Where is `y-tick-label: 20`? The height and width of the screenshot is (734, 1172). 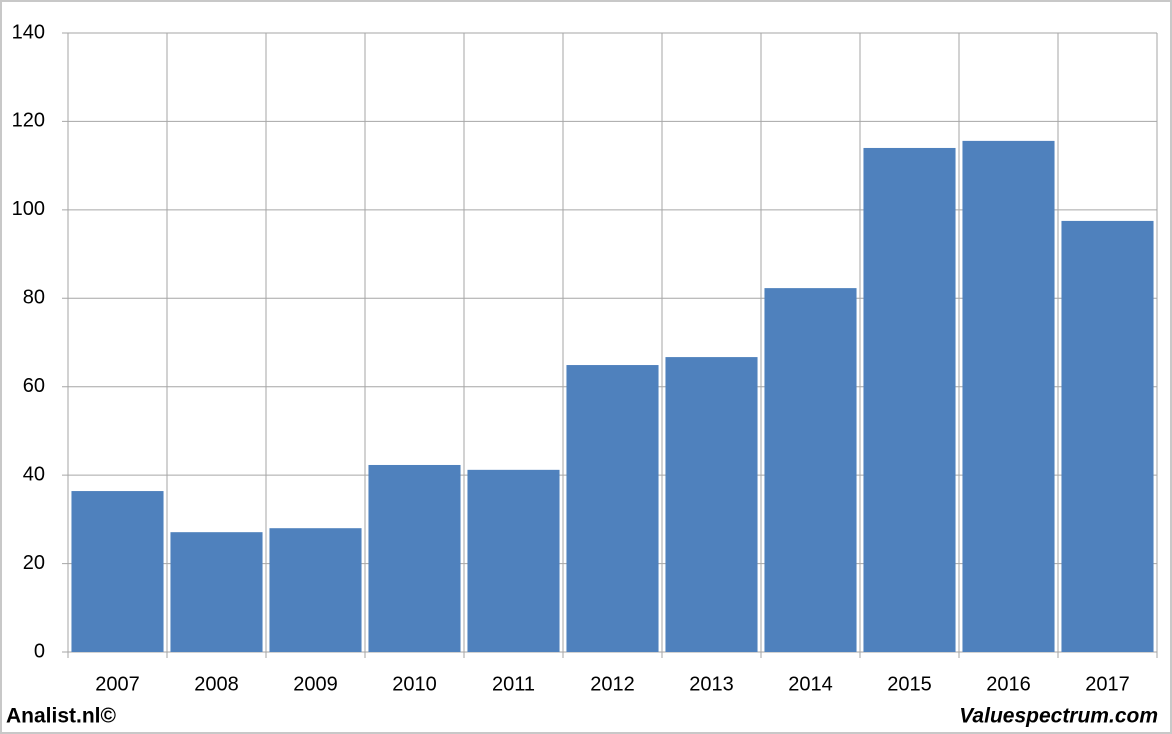
y-tick-label: 20 is located at coordinates (34, 563).